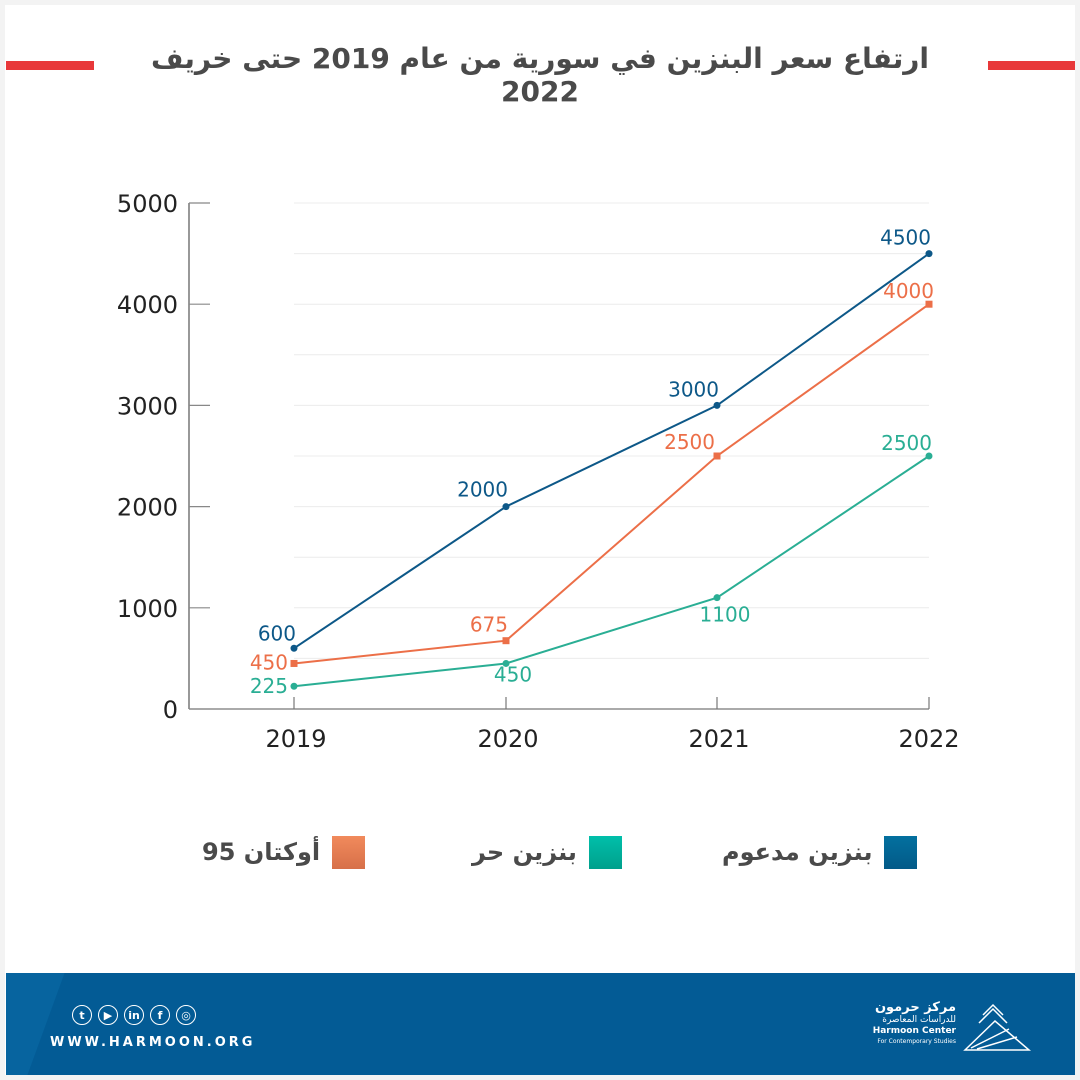 The width and height of the screenshot is (1080, 1080). Describe the element at coordinates (718, 739) in the screenshot. I see `x-tick-label: 2021` at that location.